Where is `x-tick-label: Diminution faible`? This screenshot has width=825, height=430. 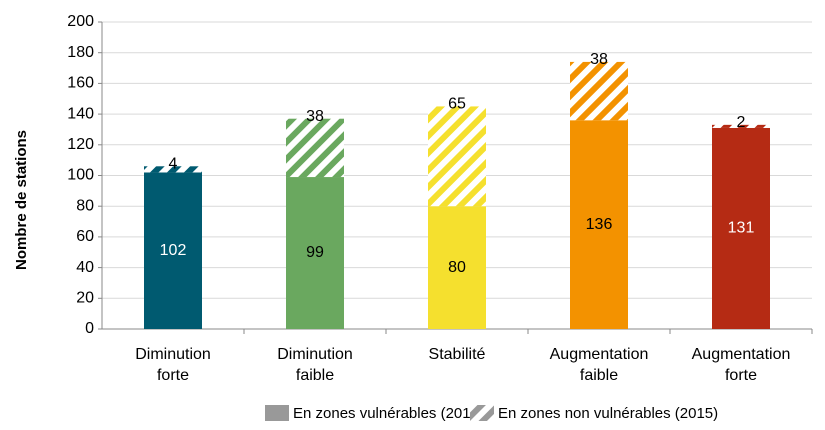
x-tick-label: Diminution faible is located at coordinates (315, 365).